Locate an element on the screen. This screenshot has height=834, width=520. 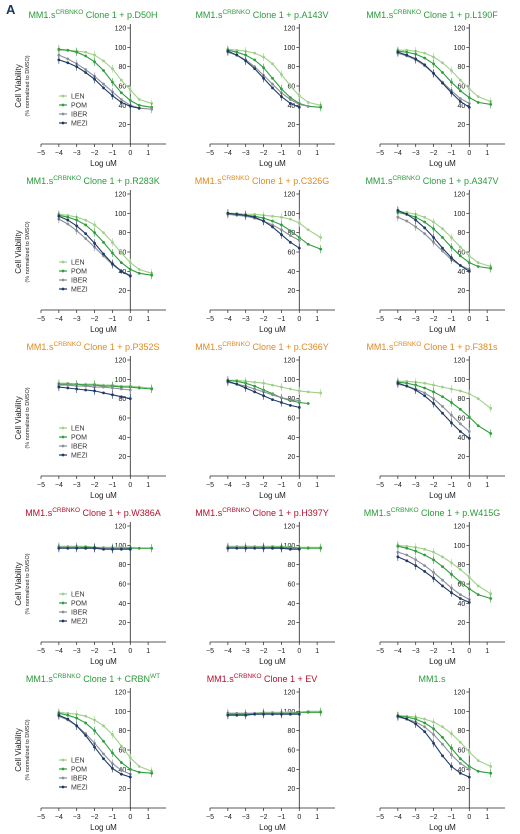
legend-label: LEN is located at coordinates (78, 595).